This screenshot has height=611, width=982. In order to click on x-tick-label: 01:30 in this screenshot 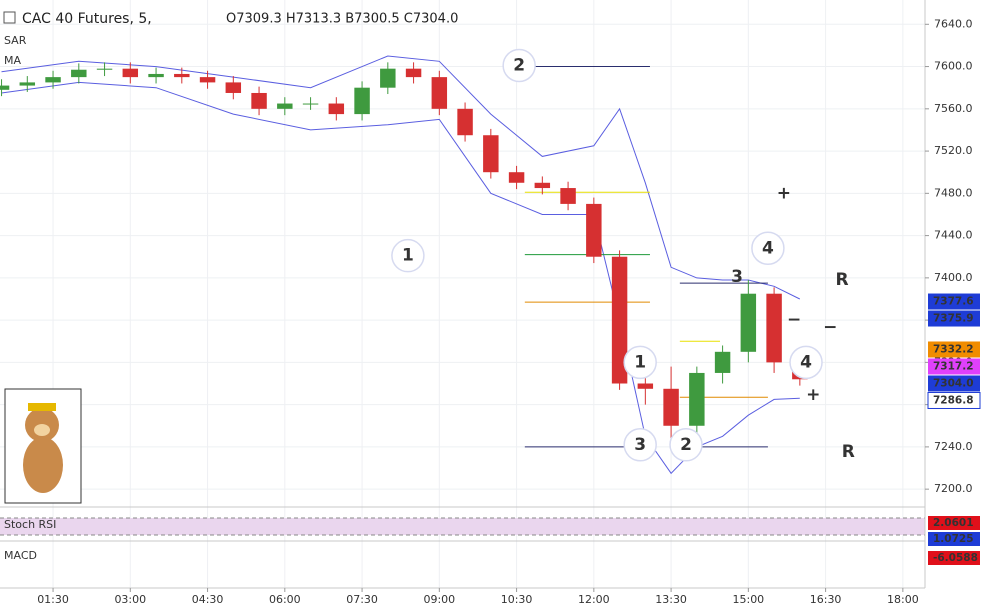, I will do `click(53, 599)`.